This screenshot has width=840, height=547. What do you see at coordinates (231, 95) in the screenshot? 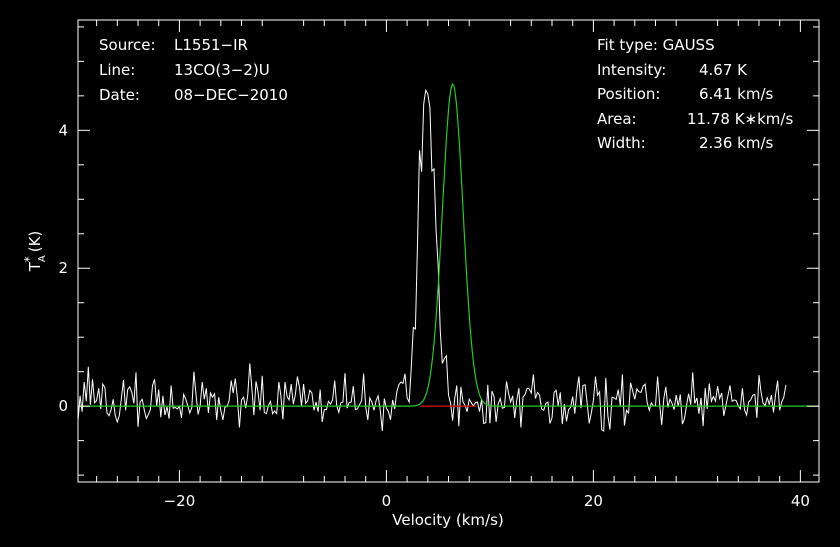
I see `date-value: 08−DEC−2010` at bounding box center [231, 95].